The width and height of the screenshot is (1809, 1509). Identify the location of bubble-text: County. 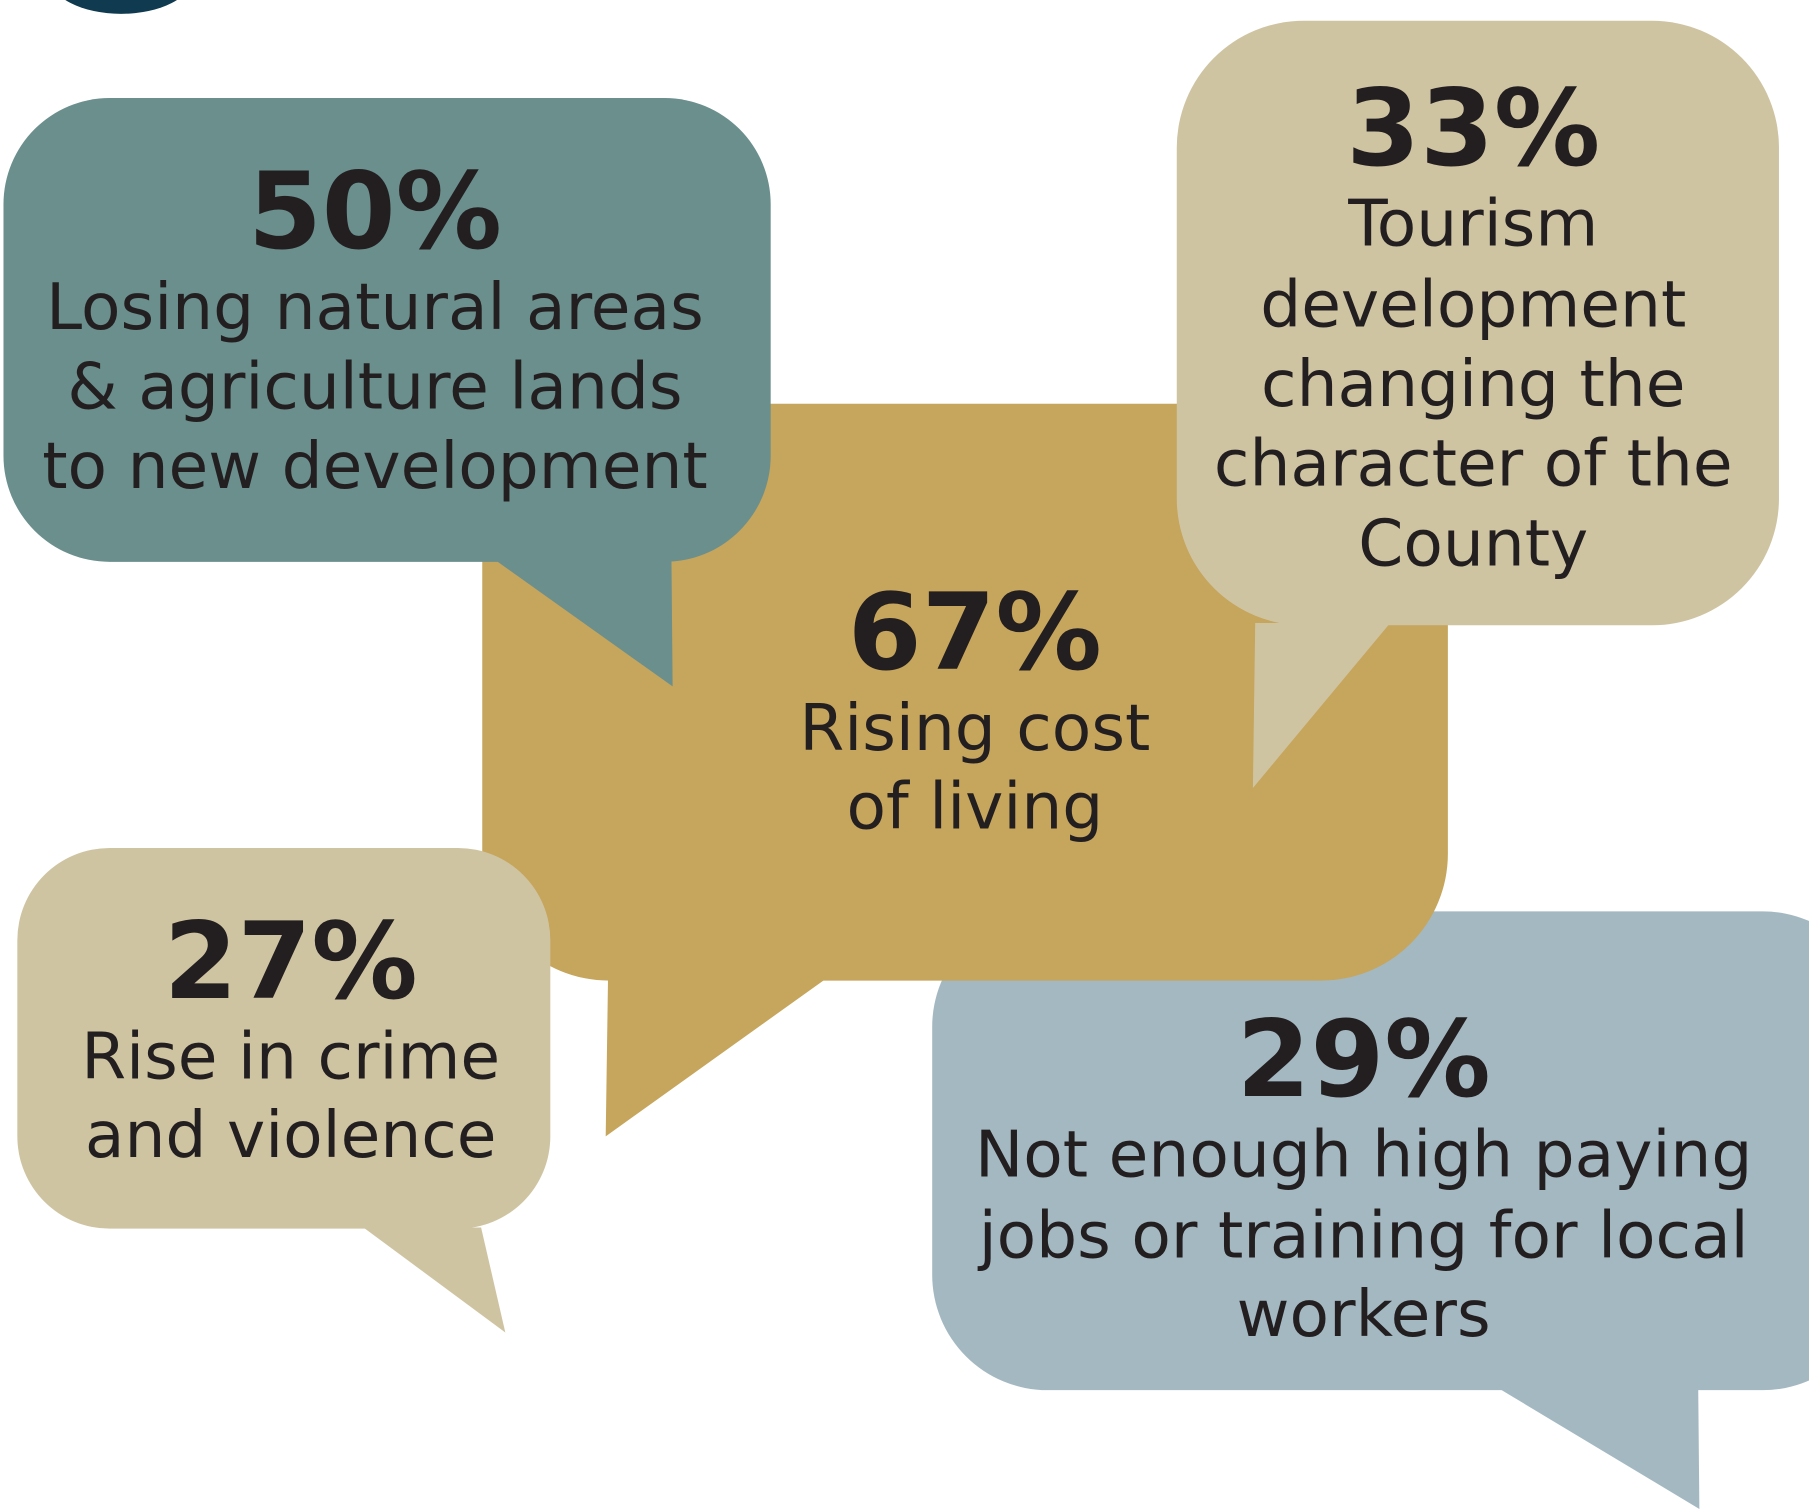
(1473, 543).